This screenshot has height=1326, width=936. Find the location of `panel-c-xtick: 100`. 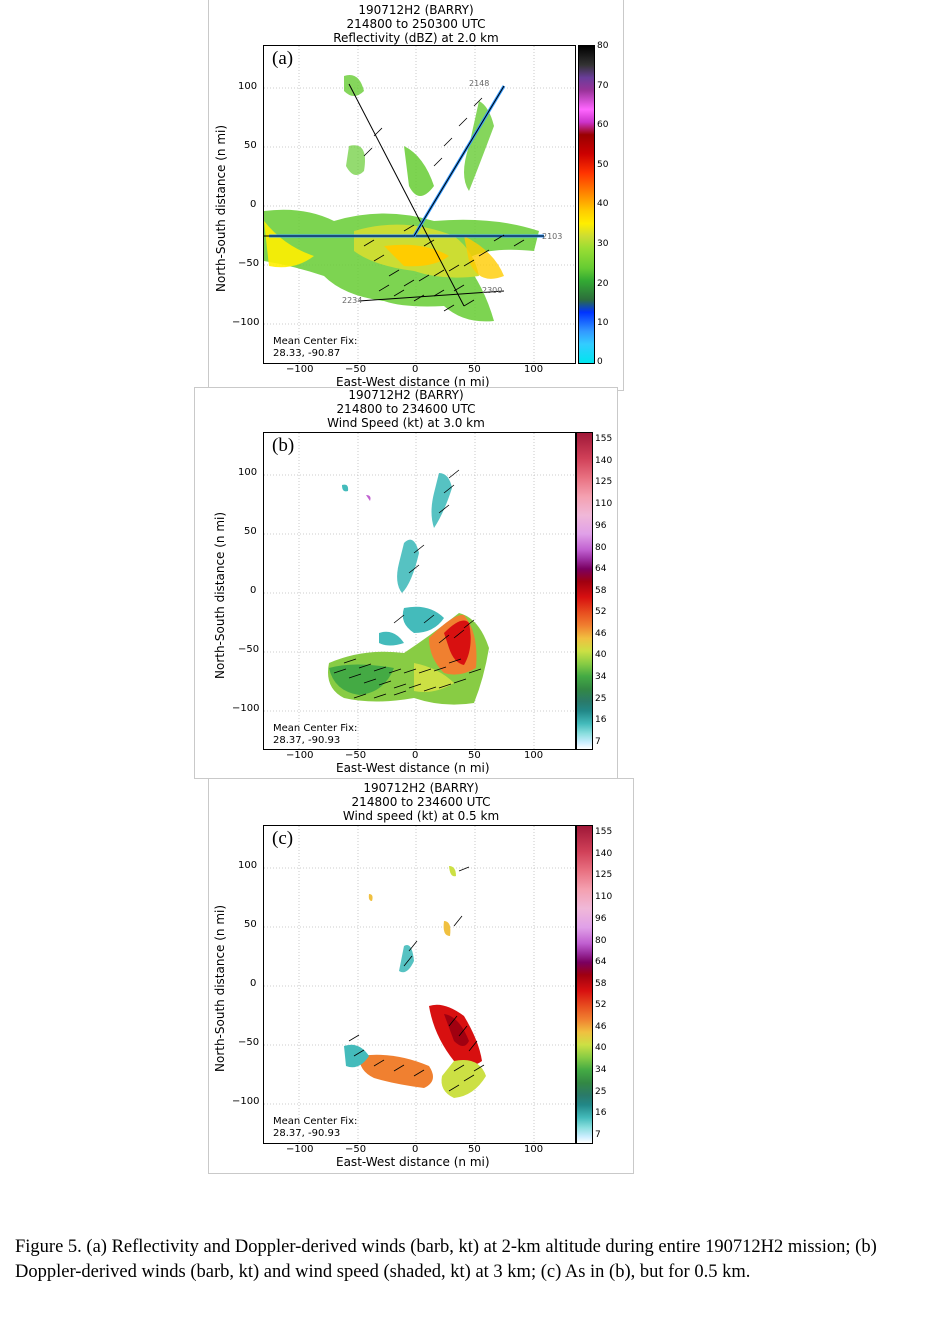

panel-c-xtick: 100 is located at coordinates (534, 1149).